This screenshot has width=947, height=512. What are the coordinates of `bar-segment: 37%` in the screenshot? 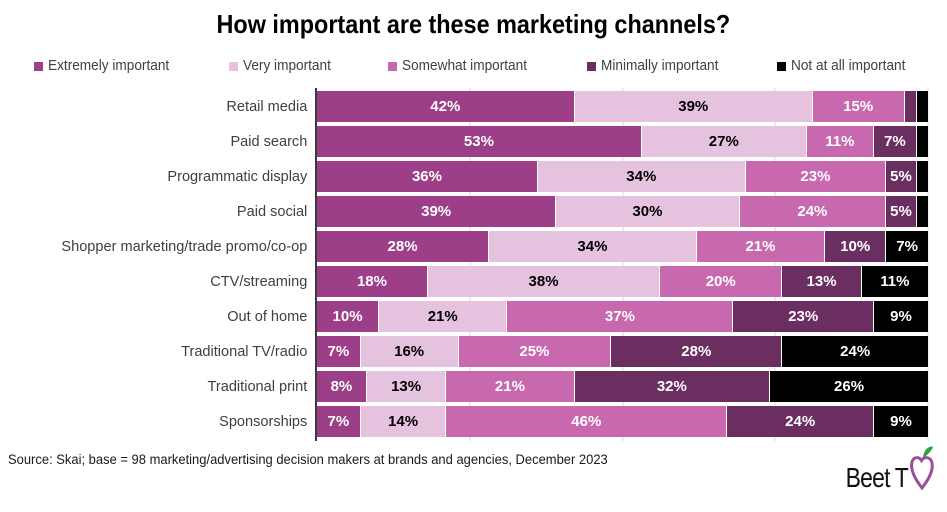 It's located at (619, 316).